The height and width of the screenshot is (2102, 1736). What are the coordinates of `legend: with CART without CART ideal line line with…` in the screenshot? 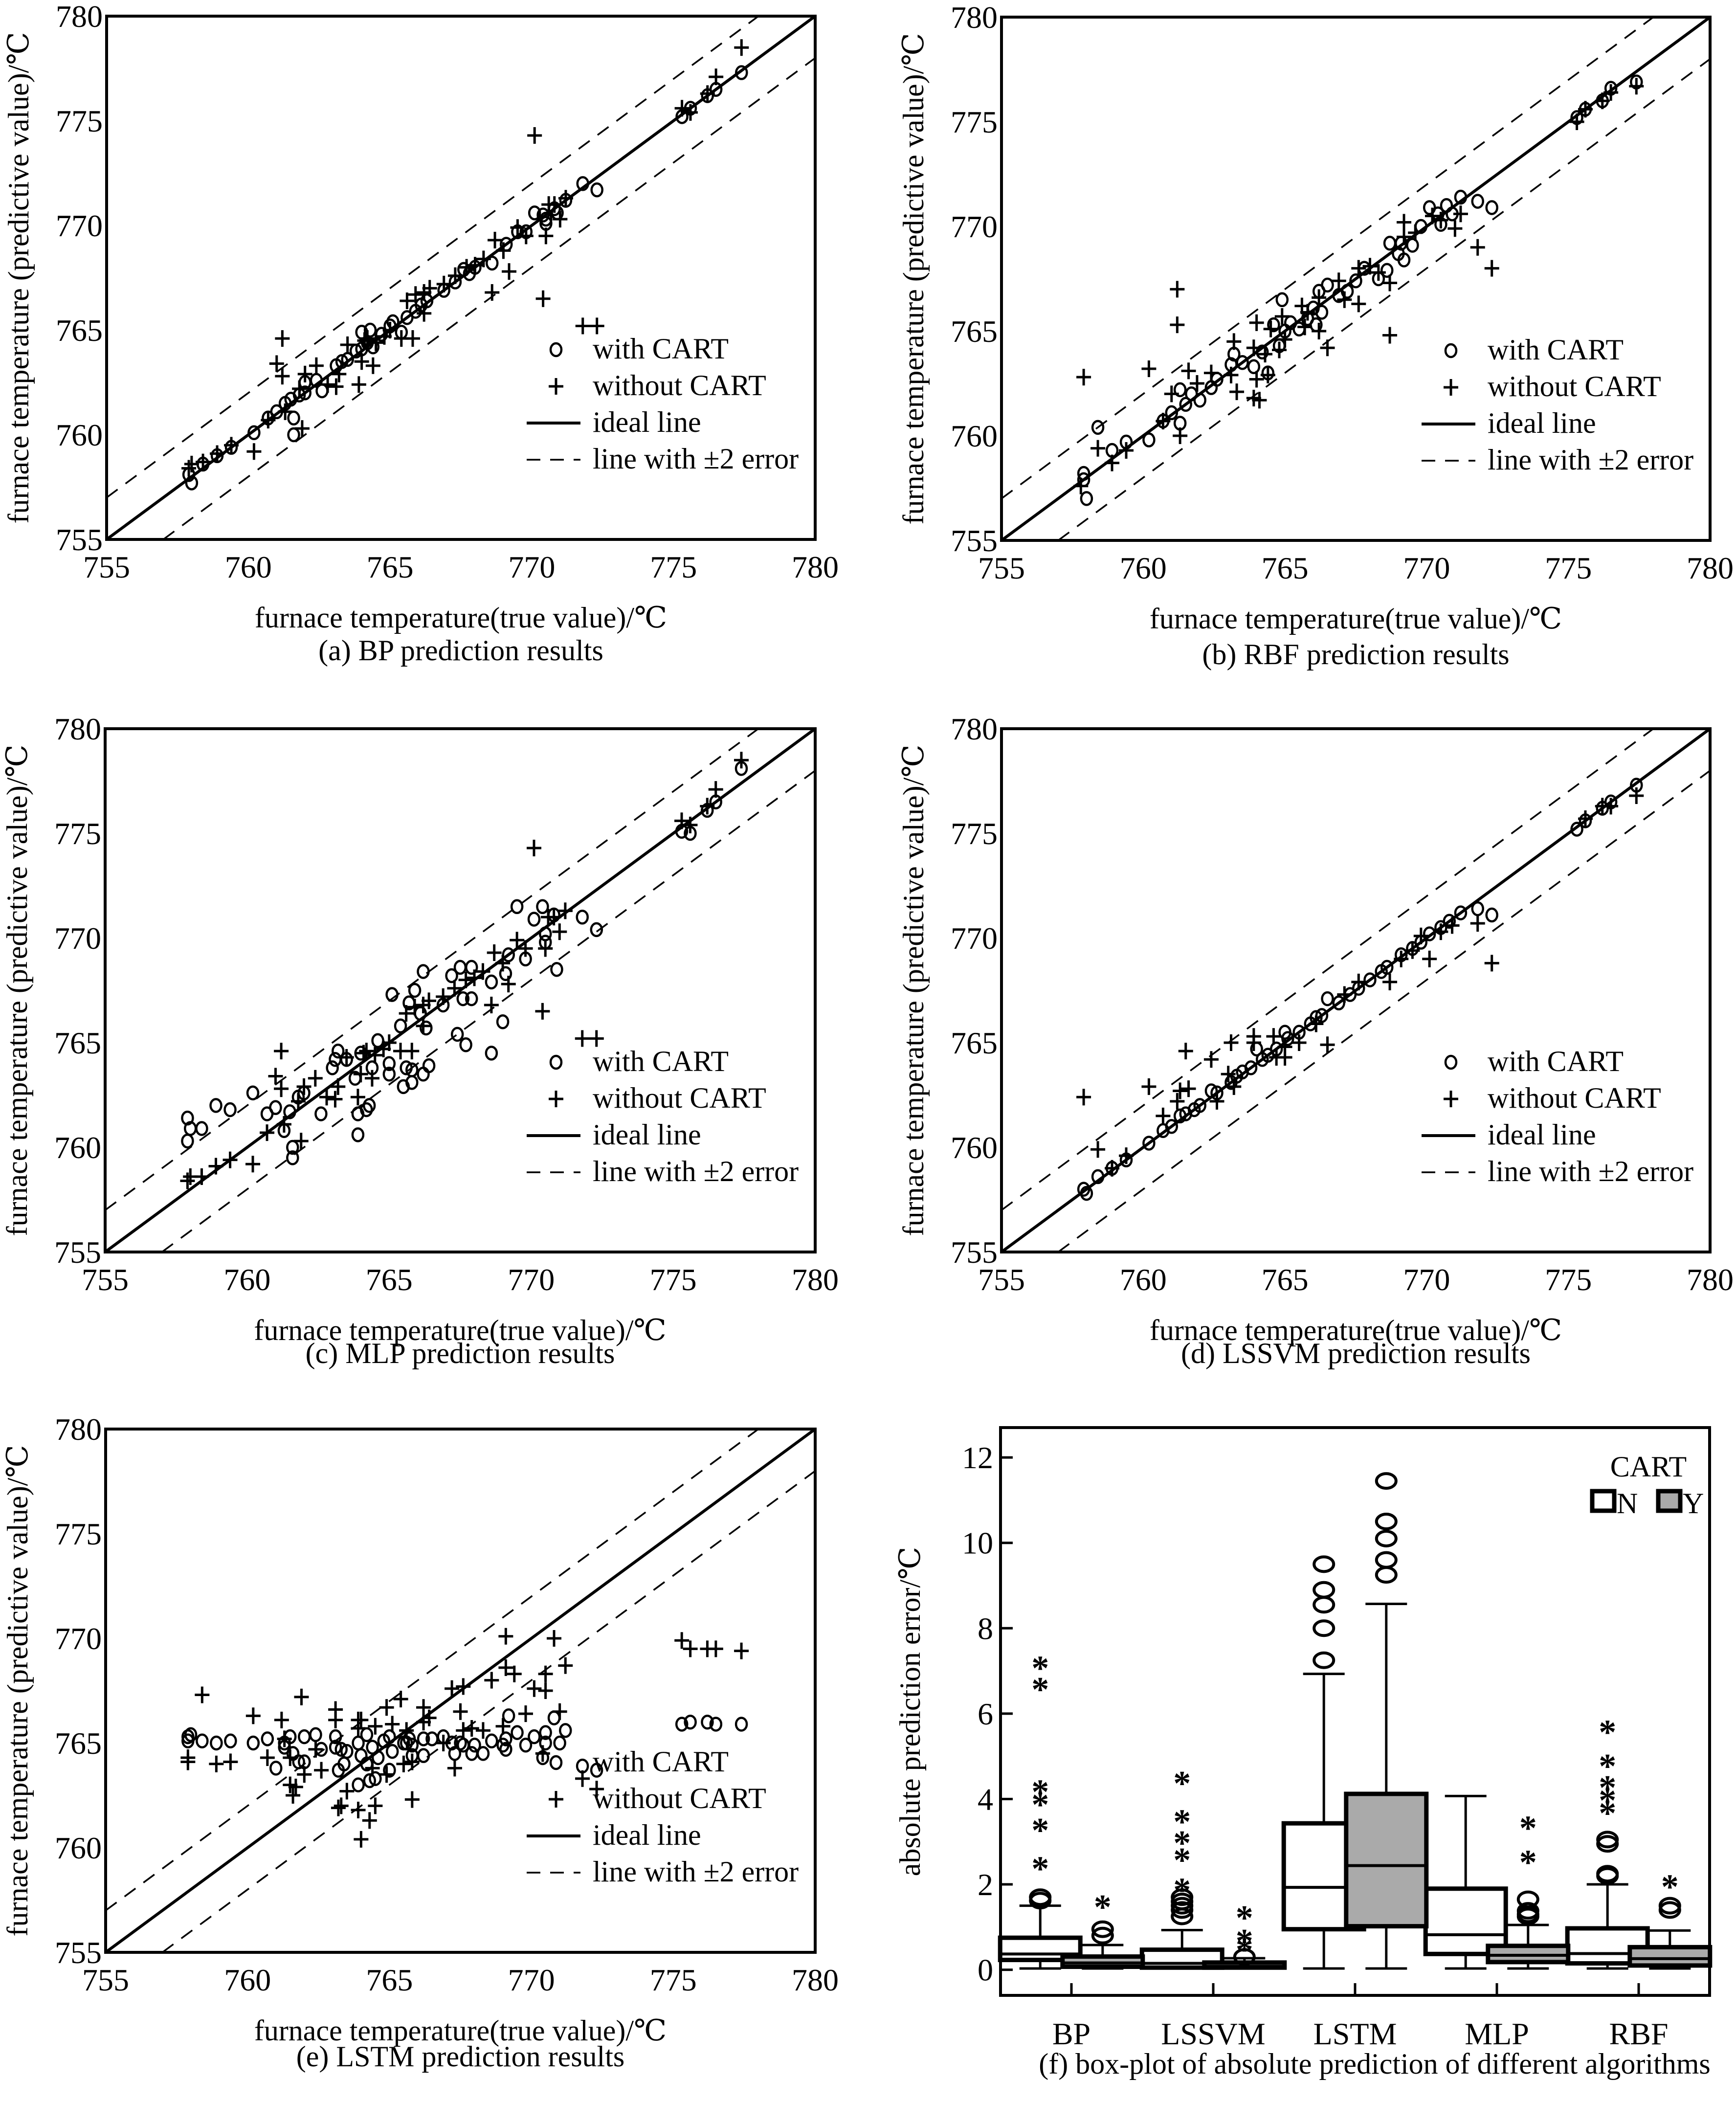 It's located at (663, 404).